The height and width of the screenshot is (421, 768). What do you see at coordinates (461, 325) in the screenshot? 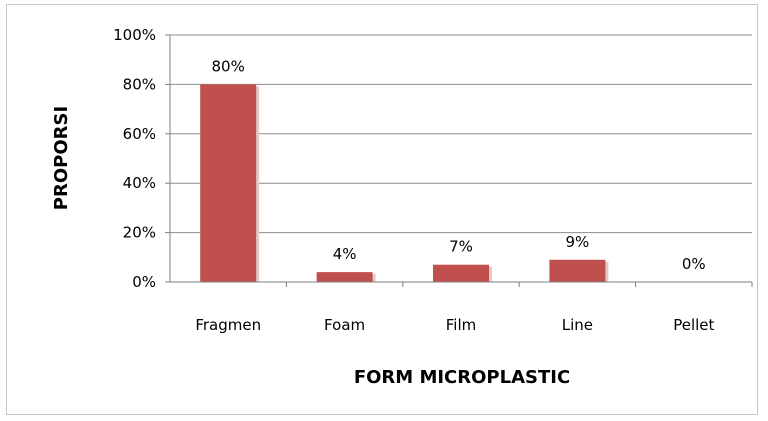
I see `x-category-label: Film` at bounding box center [461, 325].